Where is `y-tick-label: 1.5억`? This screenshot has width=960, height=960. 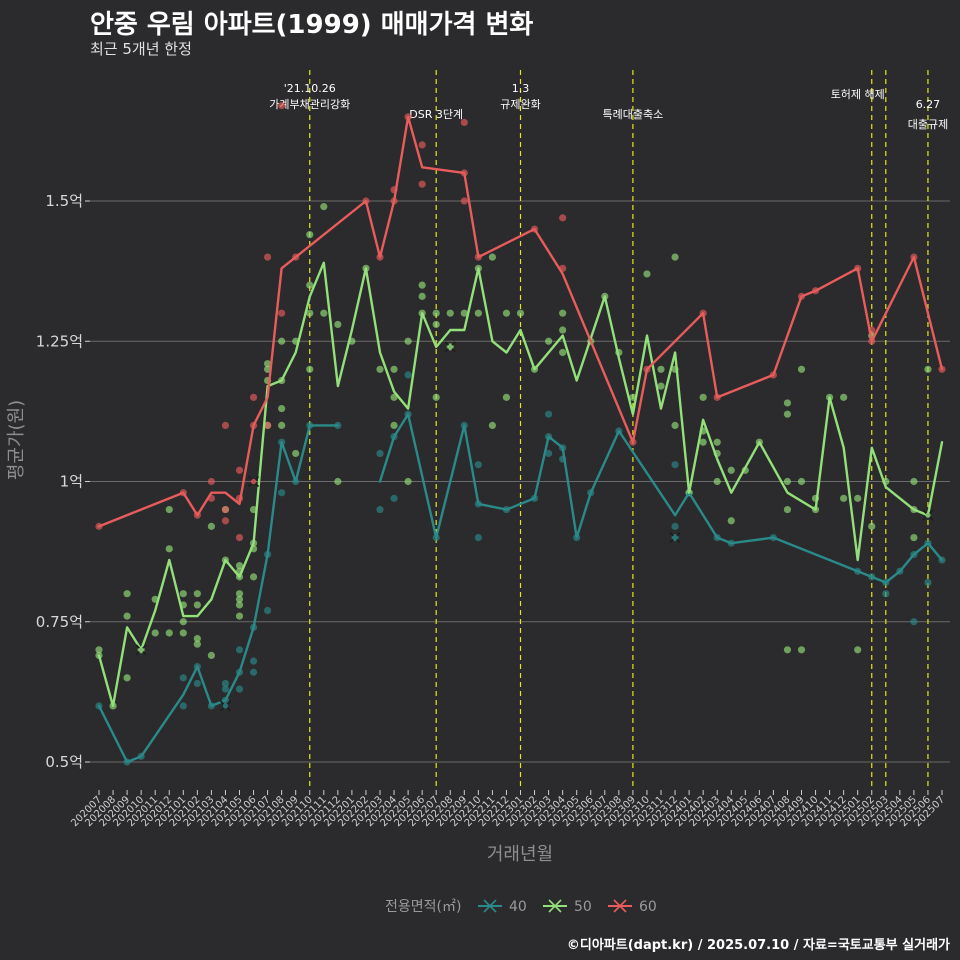
y-tick-label: 1.5억 is located at coordinates (64, 201).